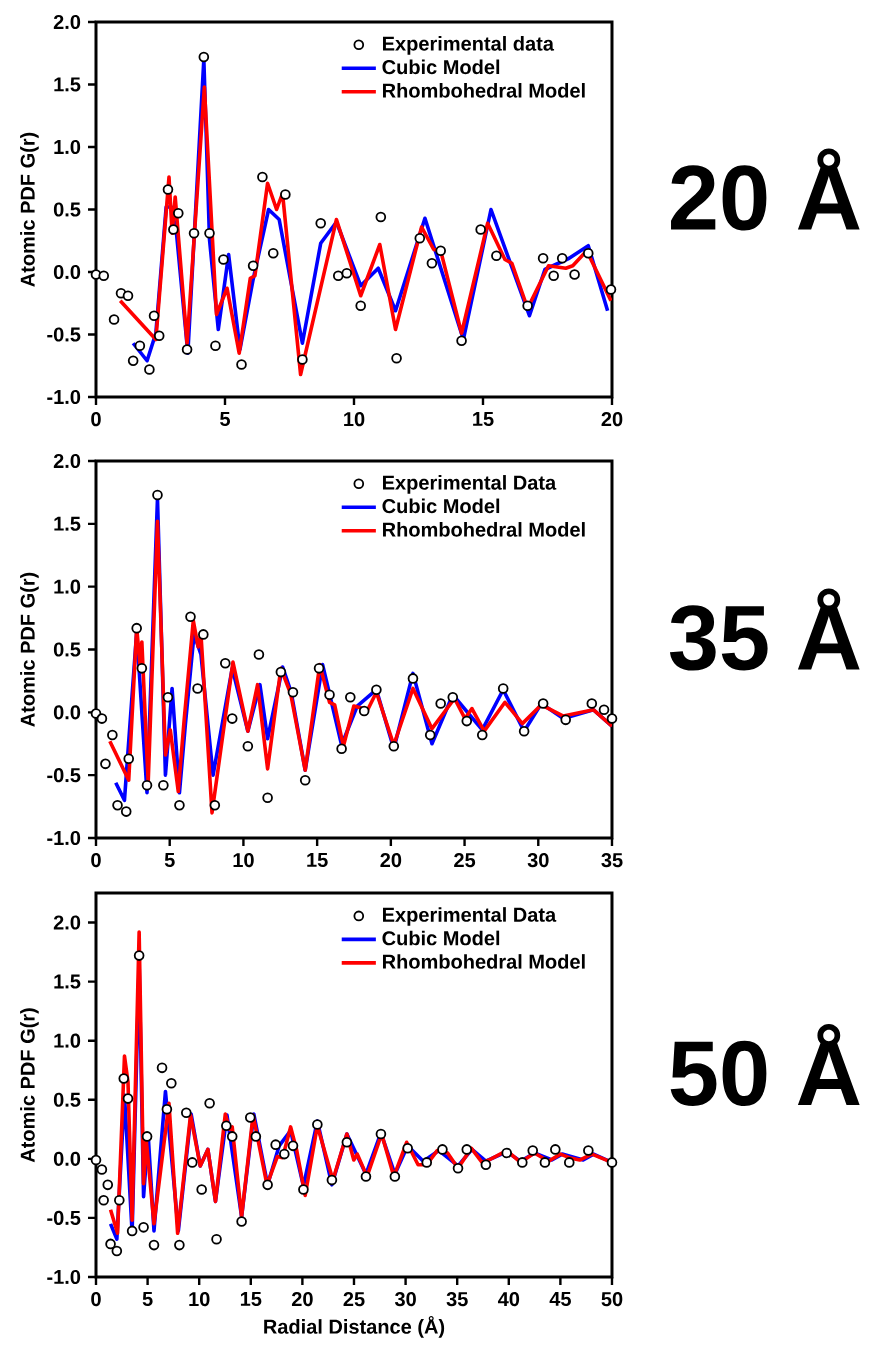  I want to click on text: 50 Å, so click(765, 1065).